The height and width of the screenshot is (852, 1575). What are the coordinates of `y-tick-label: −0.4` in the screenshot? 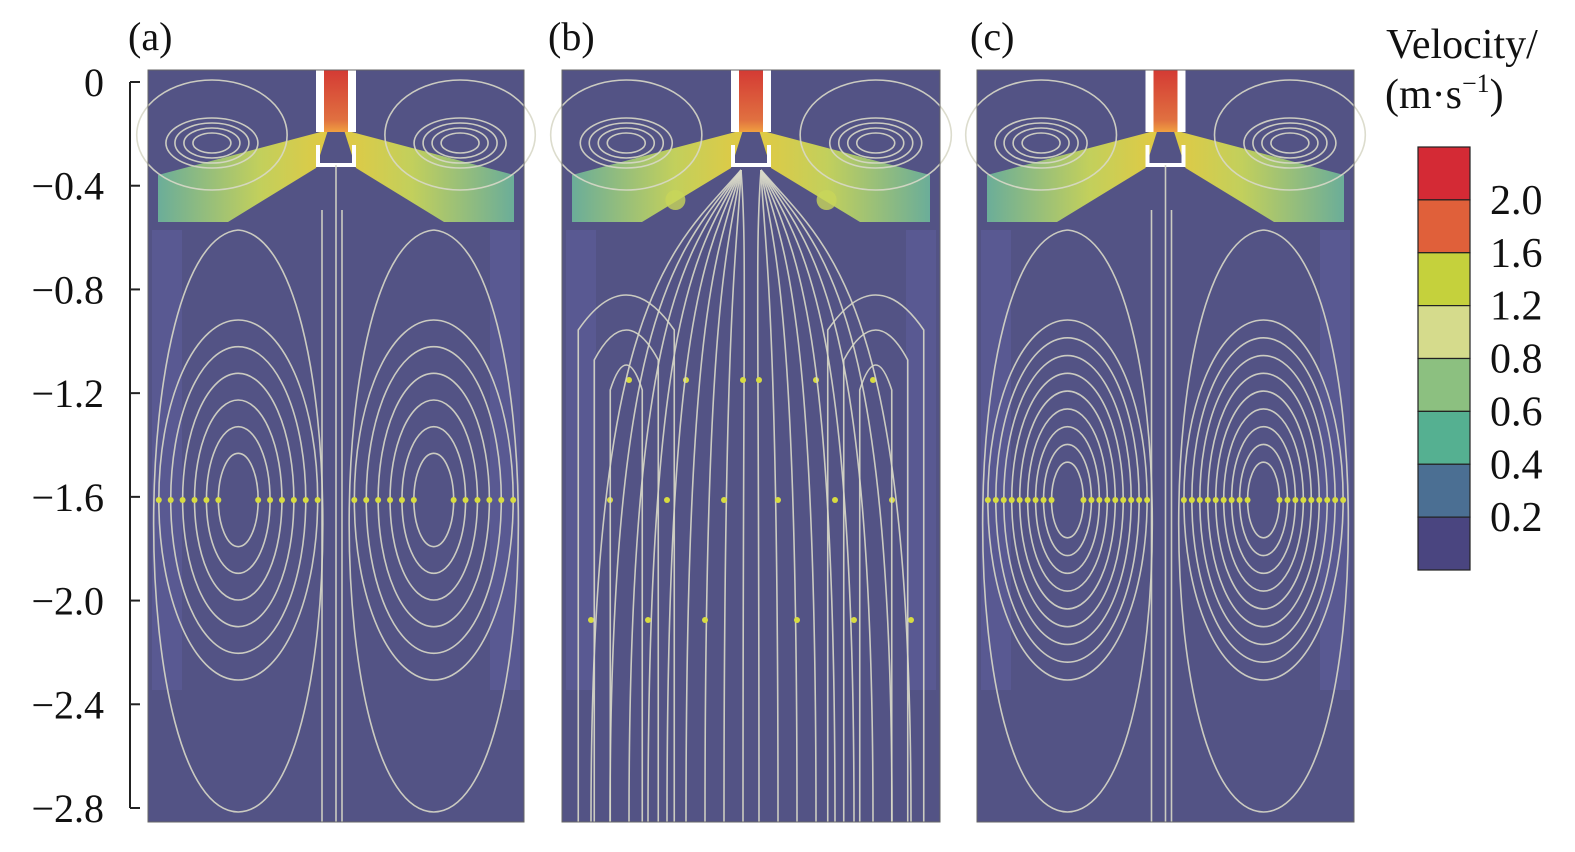 It's located at (67, 186).